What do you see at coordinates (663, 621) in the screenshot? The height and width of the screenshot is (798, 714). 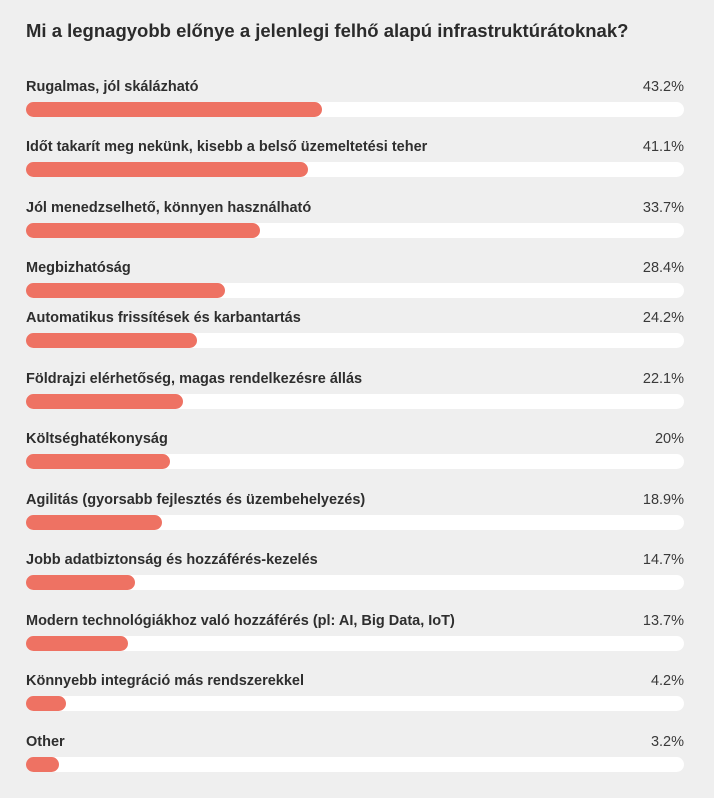 I see `bar-value-label: 13.7%` at bounding box center [663, 621].